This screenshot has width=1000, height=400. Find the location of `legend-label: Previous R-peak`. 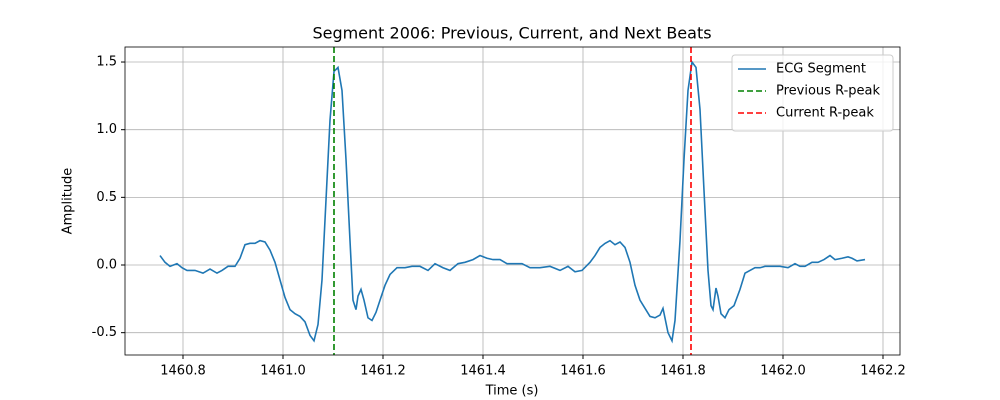

legend-label: Previous R-peak is located at coordinates (828, 91).